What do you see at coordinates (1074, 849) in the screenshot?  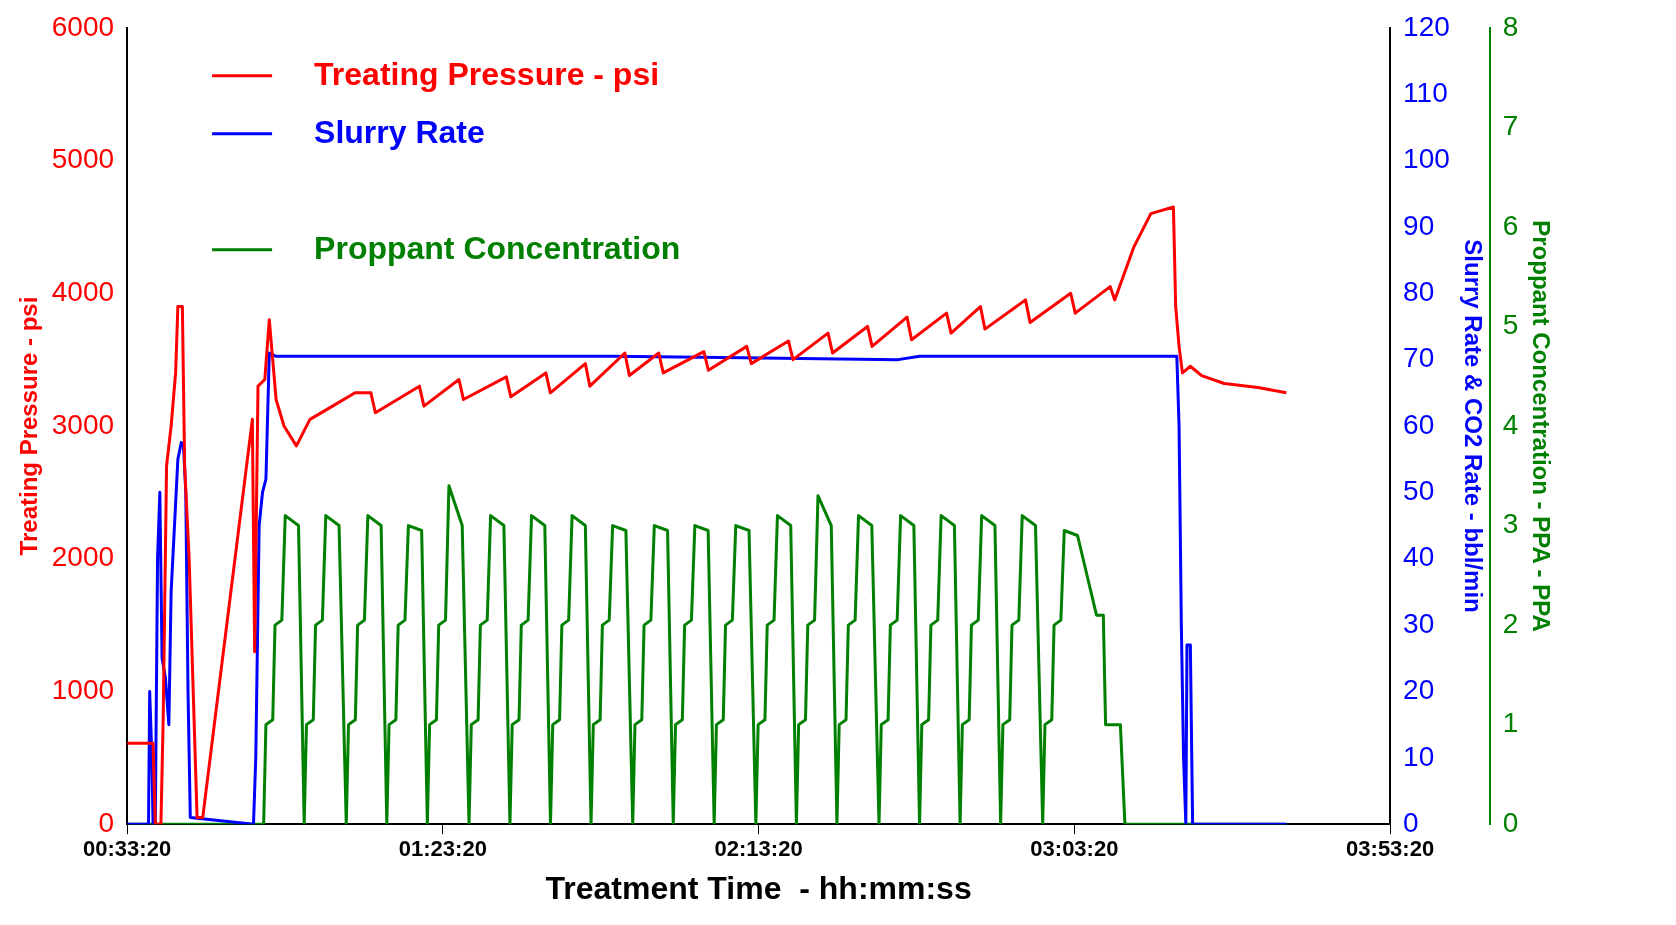 I see `x-tick-label: 03:03:20` at bounding box center [1074, 849].